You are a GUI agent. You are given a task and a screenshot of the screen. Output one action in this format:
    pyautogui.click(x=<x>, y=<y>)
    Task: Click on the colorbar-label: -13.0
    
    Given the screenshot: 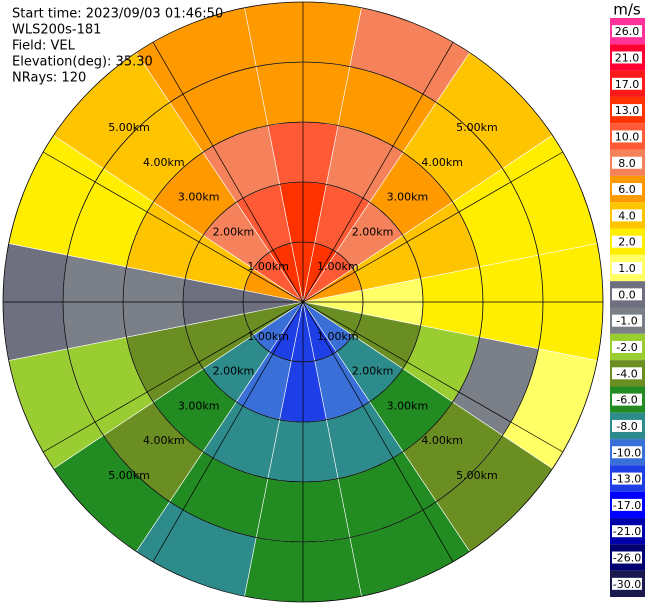 What is the action you would take?
    pyautogui.click(x=627, y=479)
    